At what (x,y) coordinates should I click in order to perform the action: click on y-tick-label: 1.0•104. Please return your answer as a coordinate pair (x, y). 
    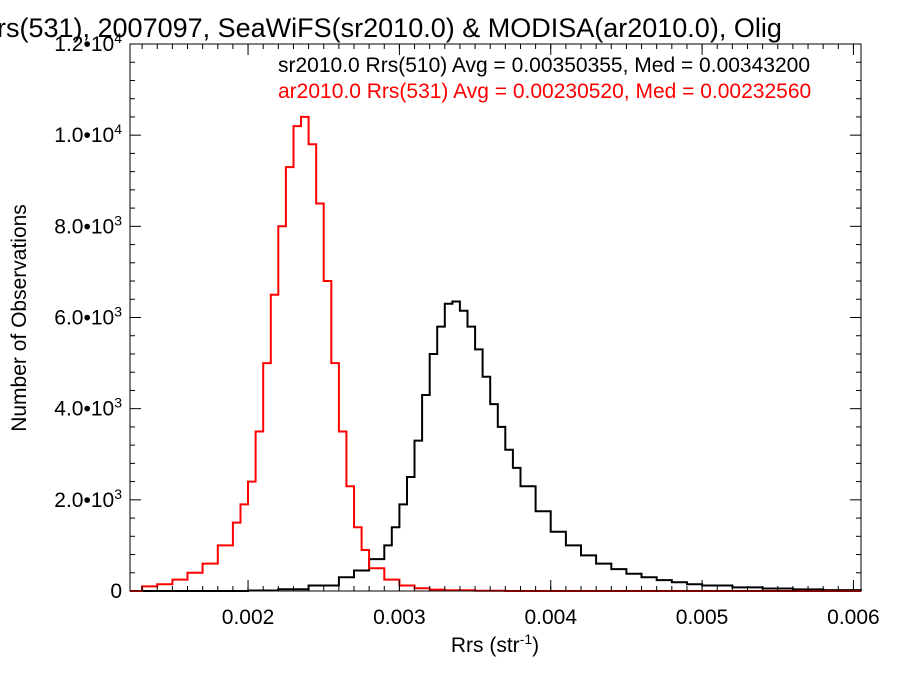
    Looking at the image, I should click on (88, 134).